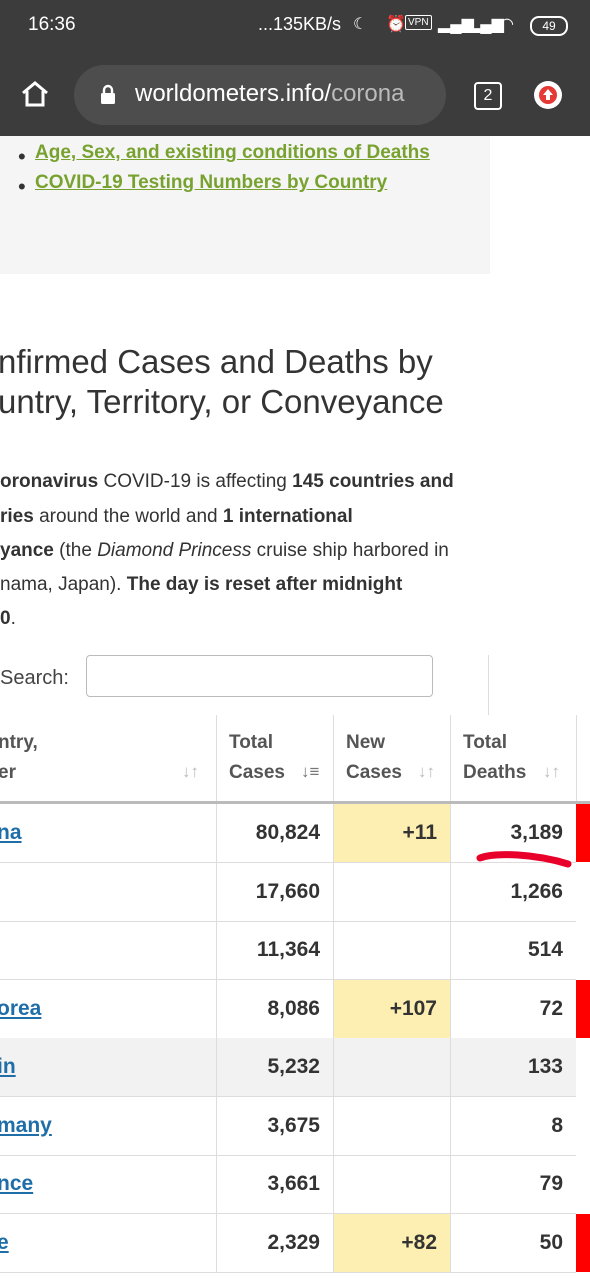  What do you see at coordinates (63, 584) in the screenshot?
I see `text: nama, Japan).` at bounding box center [63, 584].